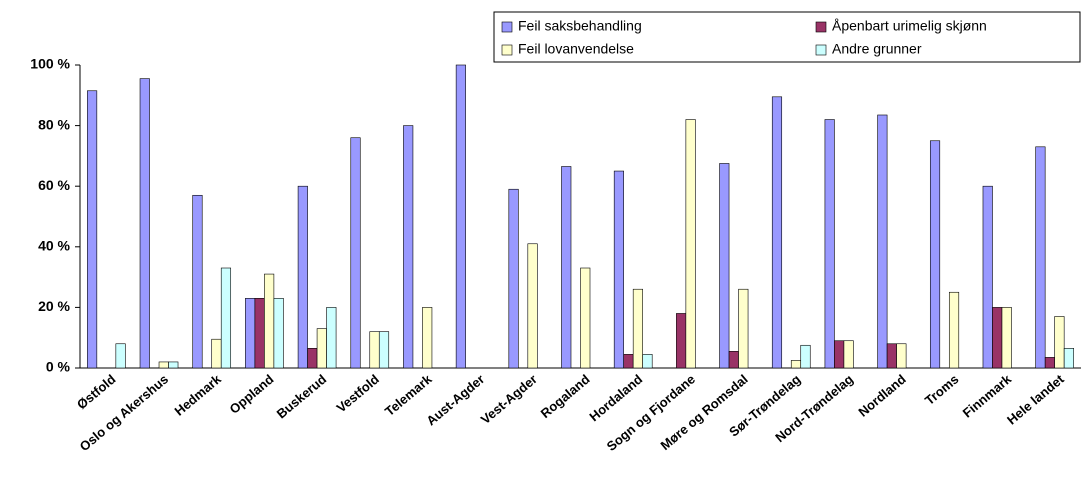 Image resolution: width=1081 pixels, height=484 pixels. I want to click on x-tick-label: Hedmark, so click(198, 395).